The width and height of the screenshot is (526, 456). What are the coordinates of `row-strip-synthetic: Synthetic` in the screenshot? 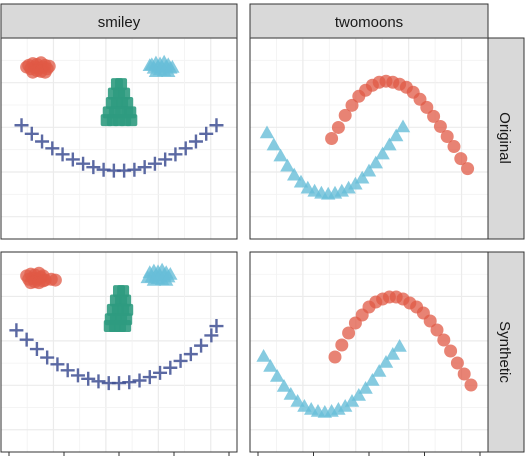 It's located at (506, 352).